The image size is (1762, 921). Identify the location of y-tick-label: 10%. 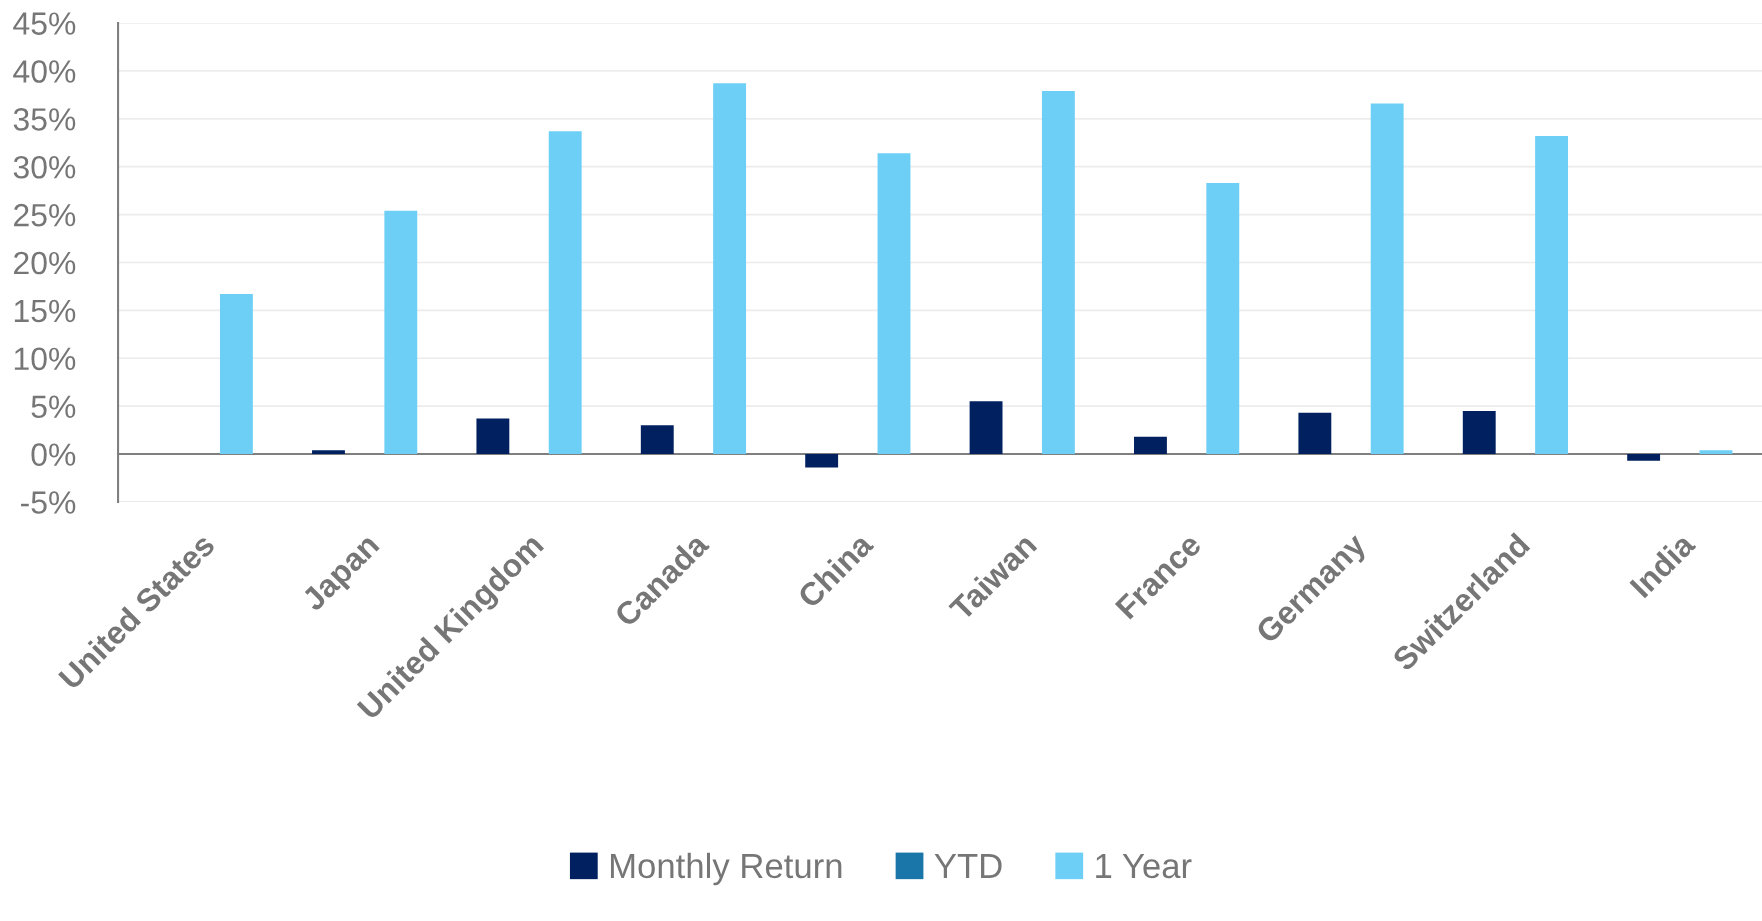
(45, 359).